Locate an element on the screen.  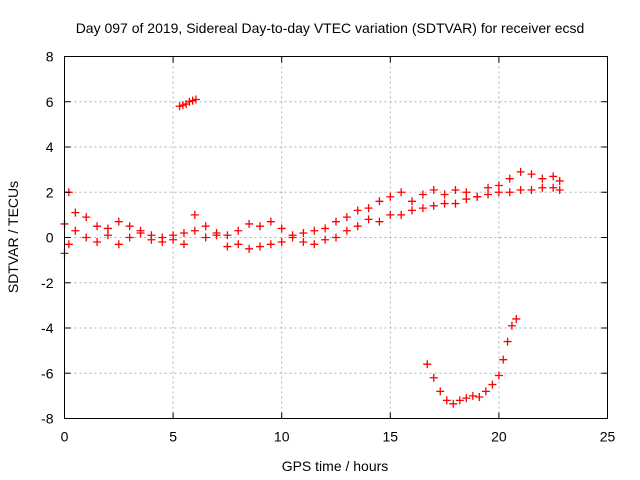
y-tick-label: -6 is located at coordinates (47, 373).